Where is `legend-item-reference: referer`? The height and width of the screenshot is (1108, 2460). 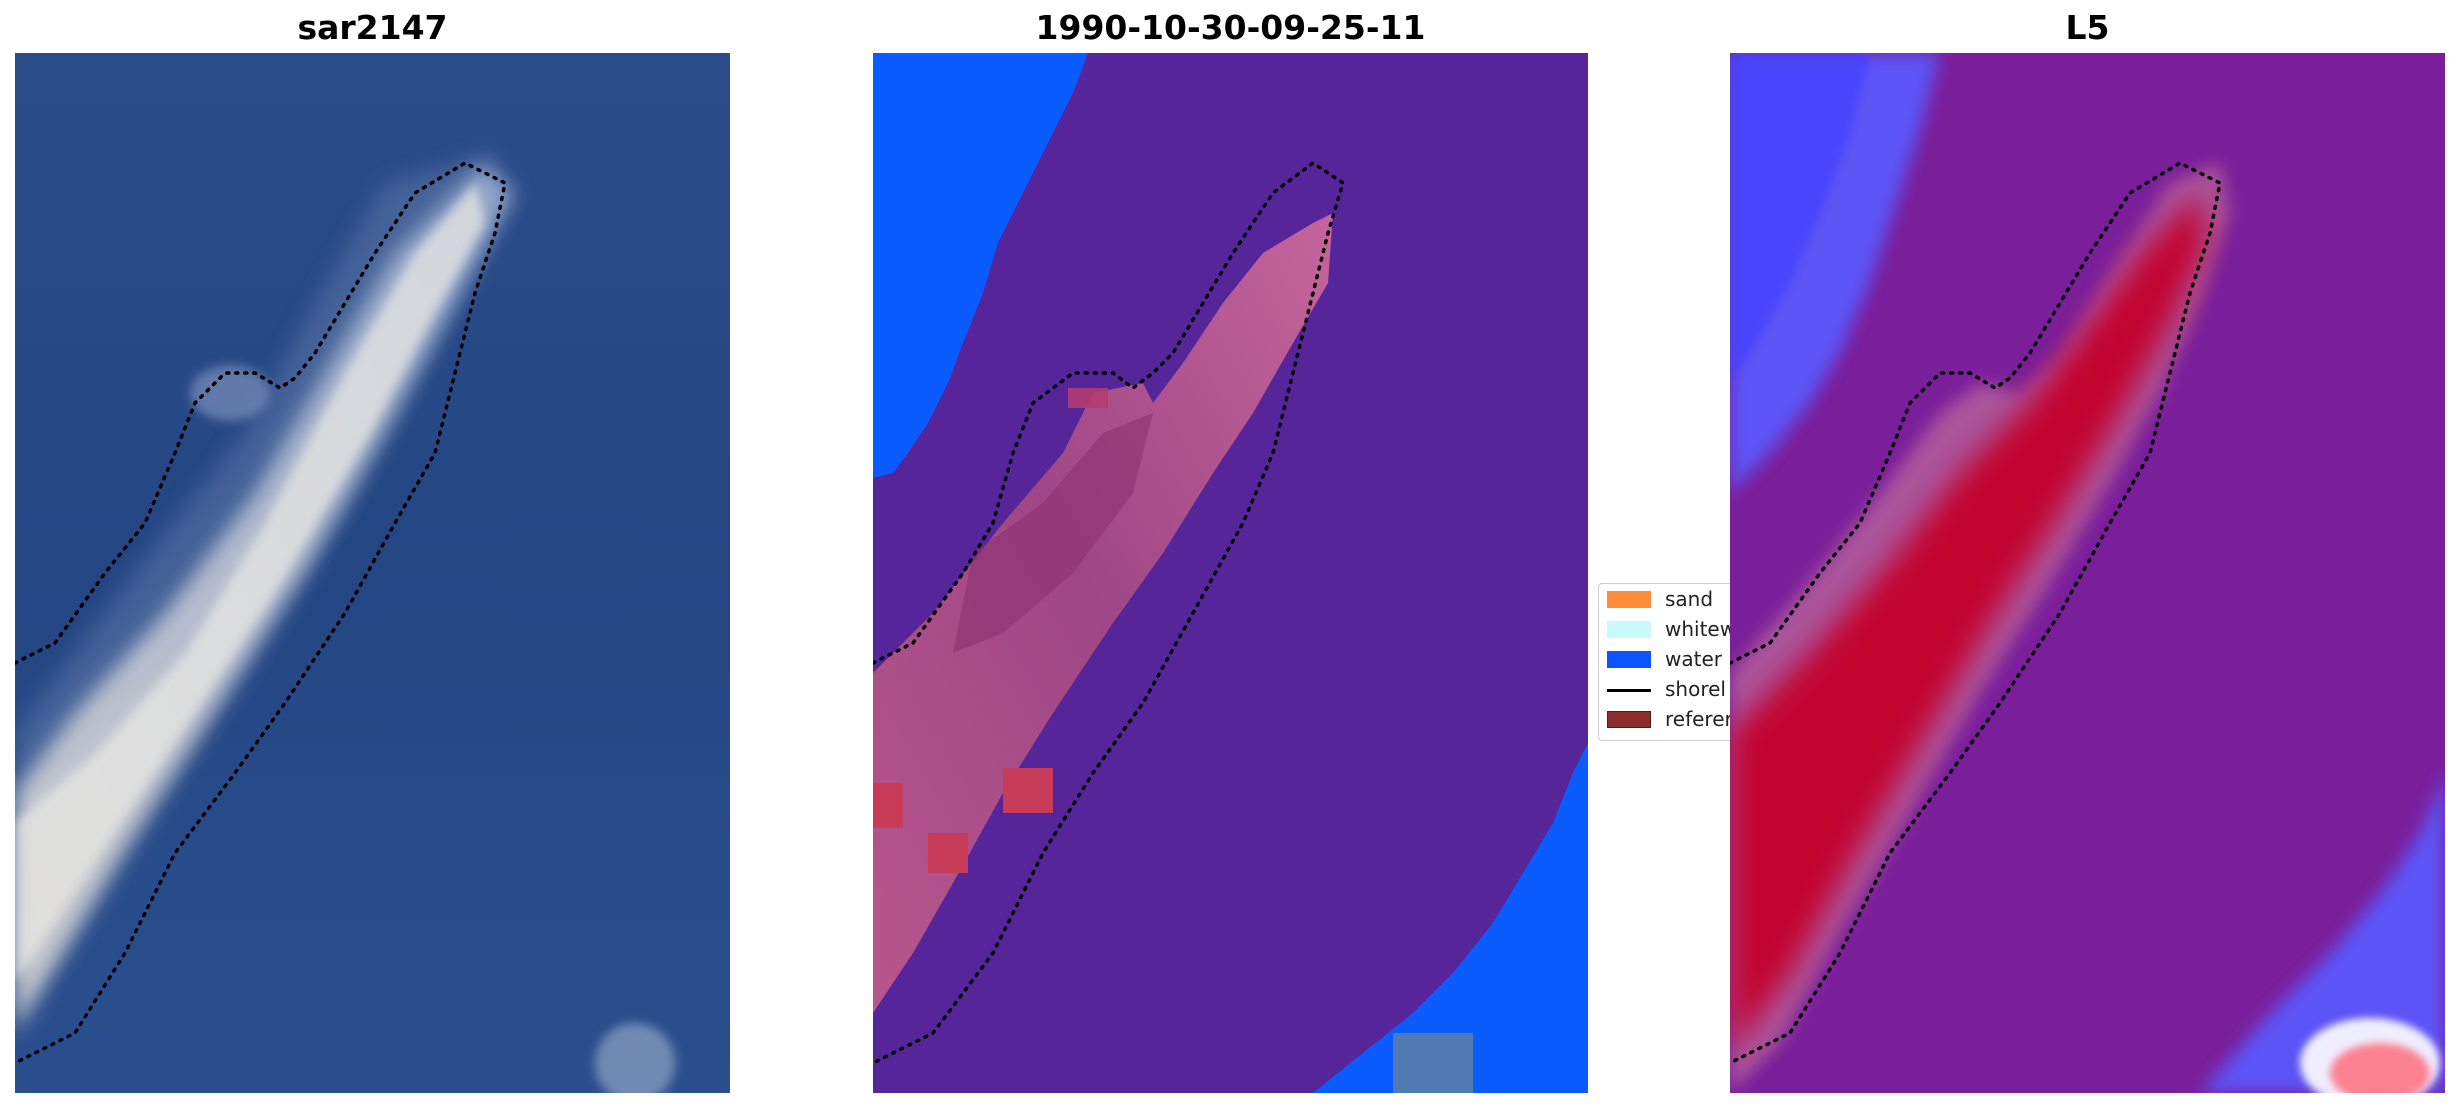
legend-item-reference: referer is located at coordinates (1684, 719).